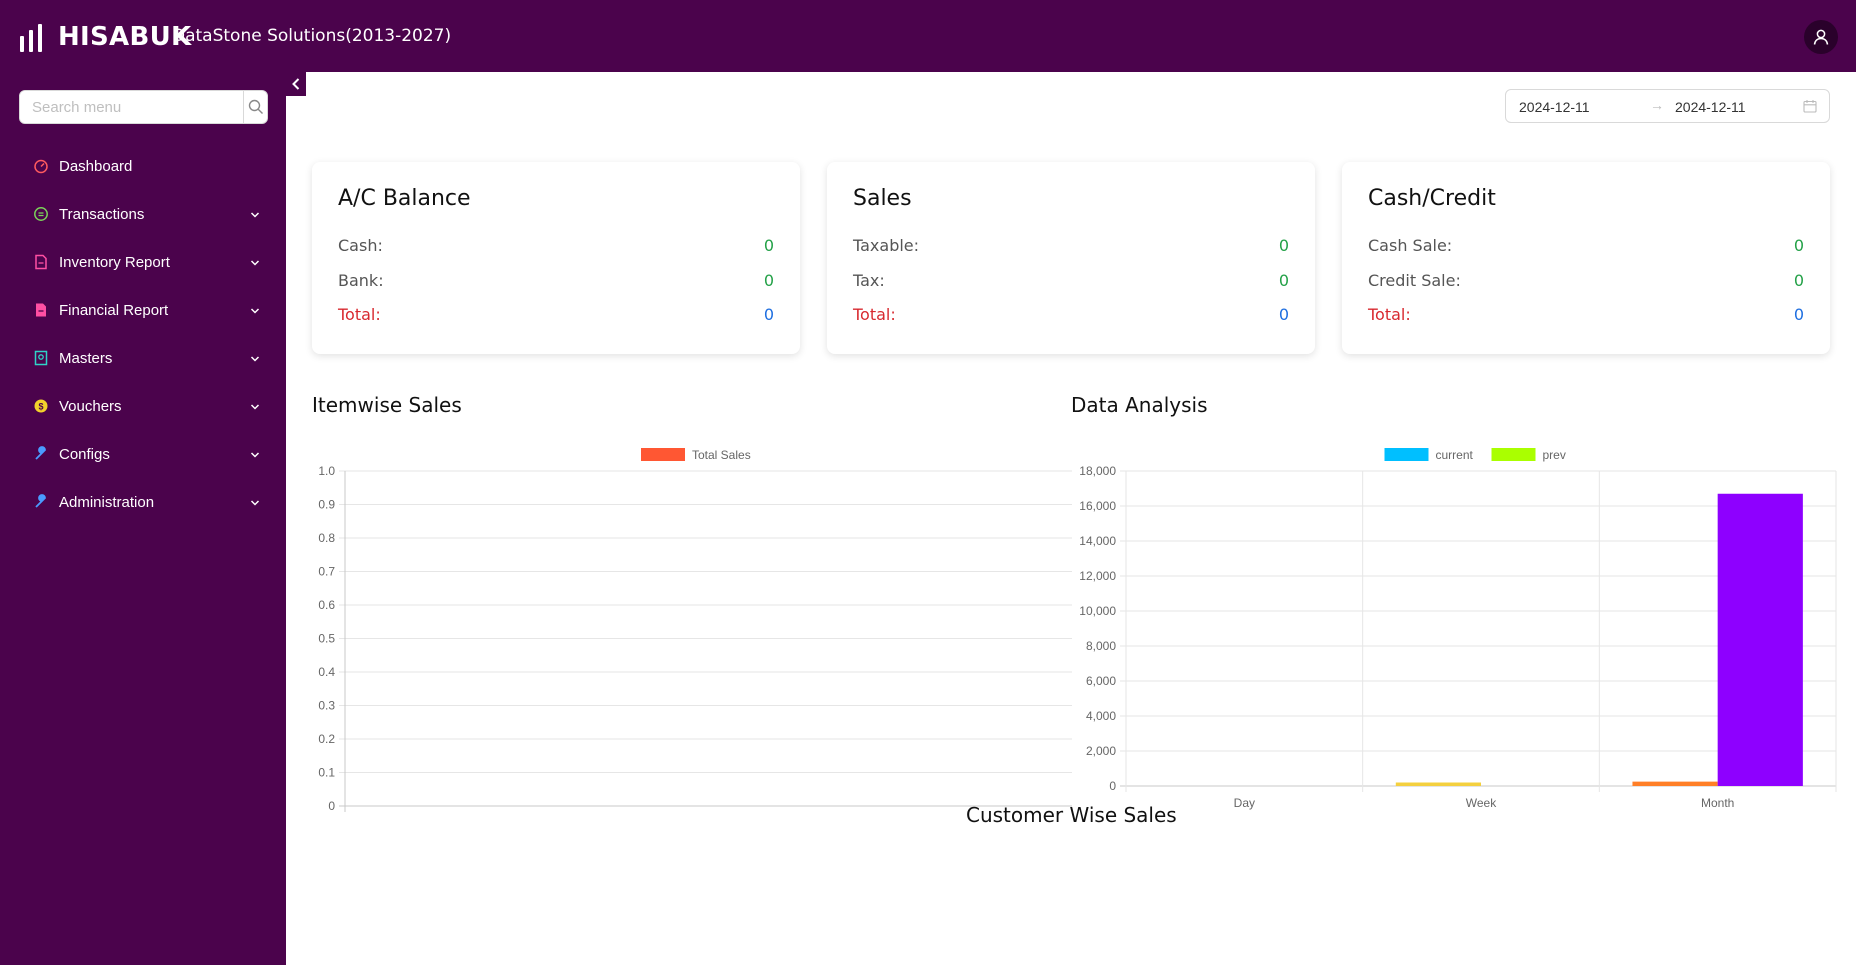 The image size is (1856, 965). I want to click on financial-report-icon, so click(41, 310).